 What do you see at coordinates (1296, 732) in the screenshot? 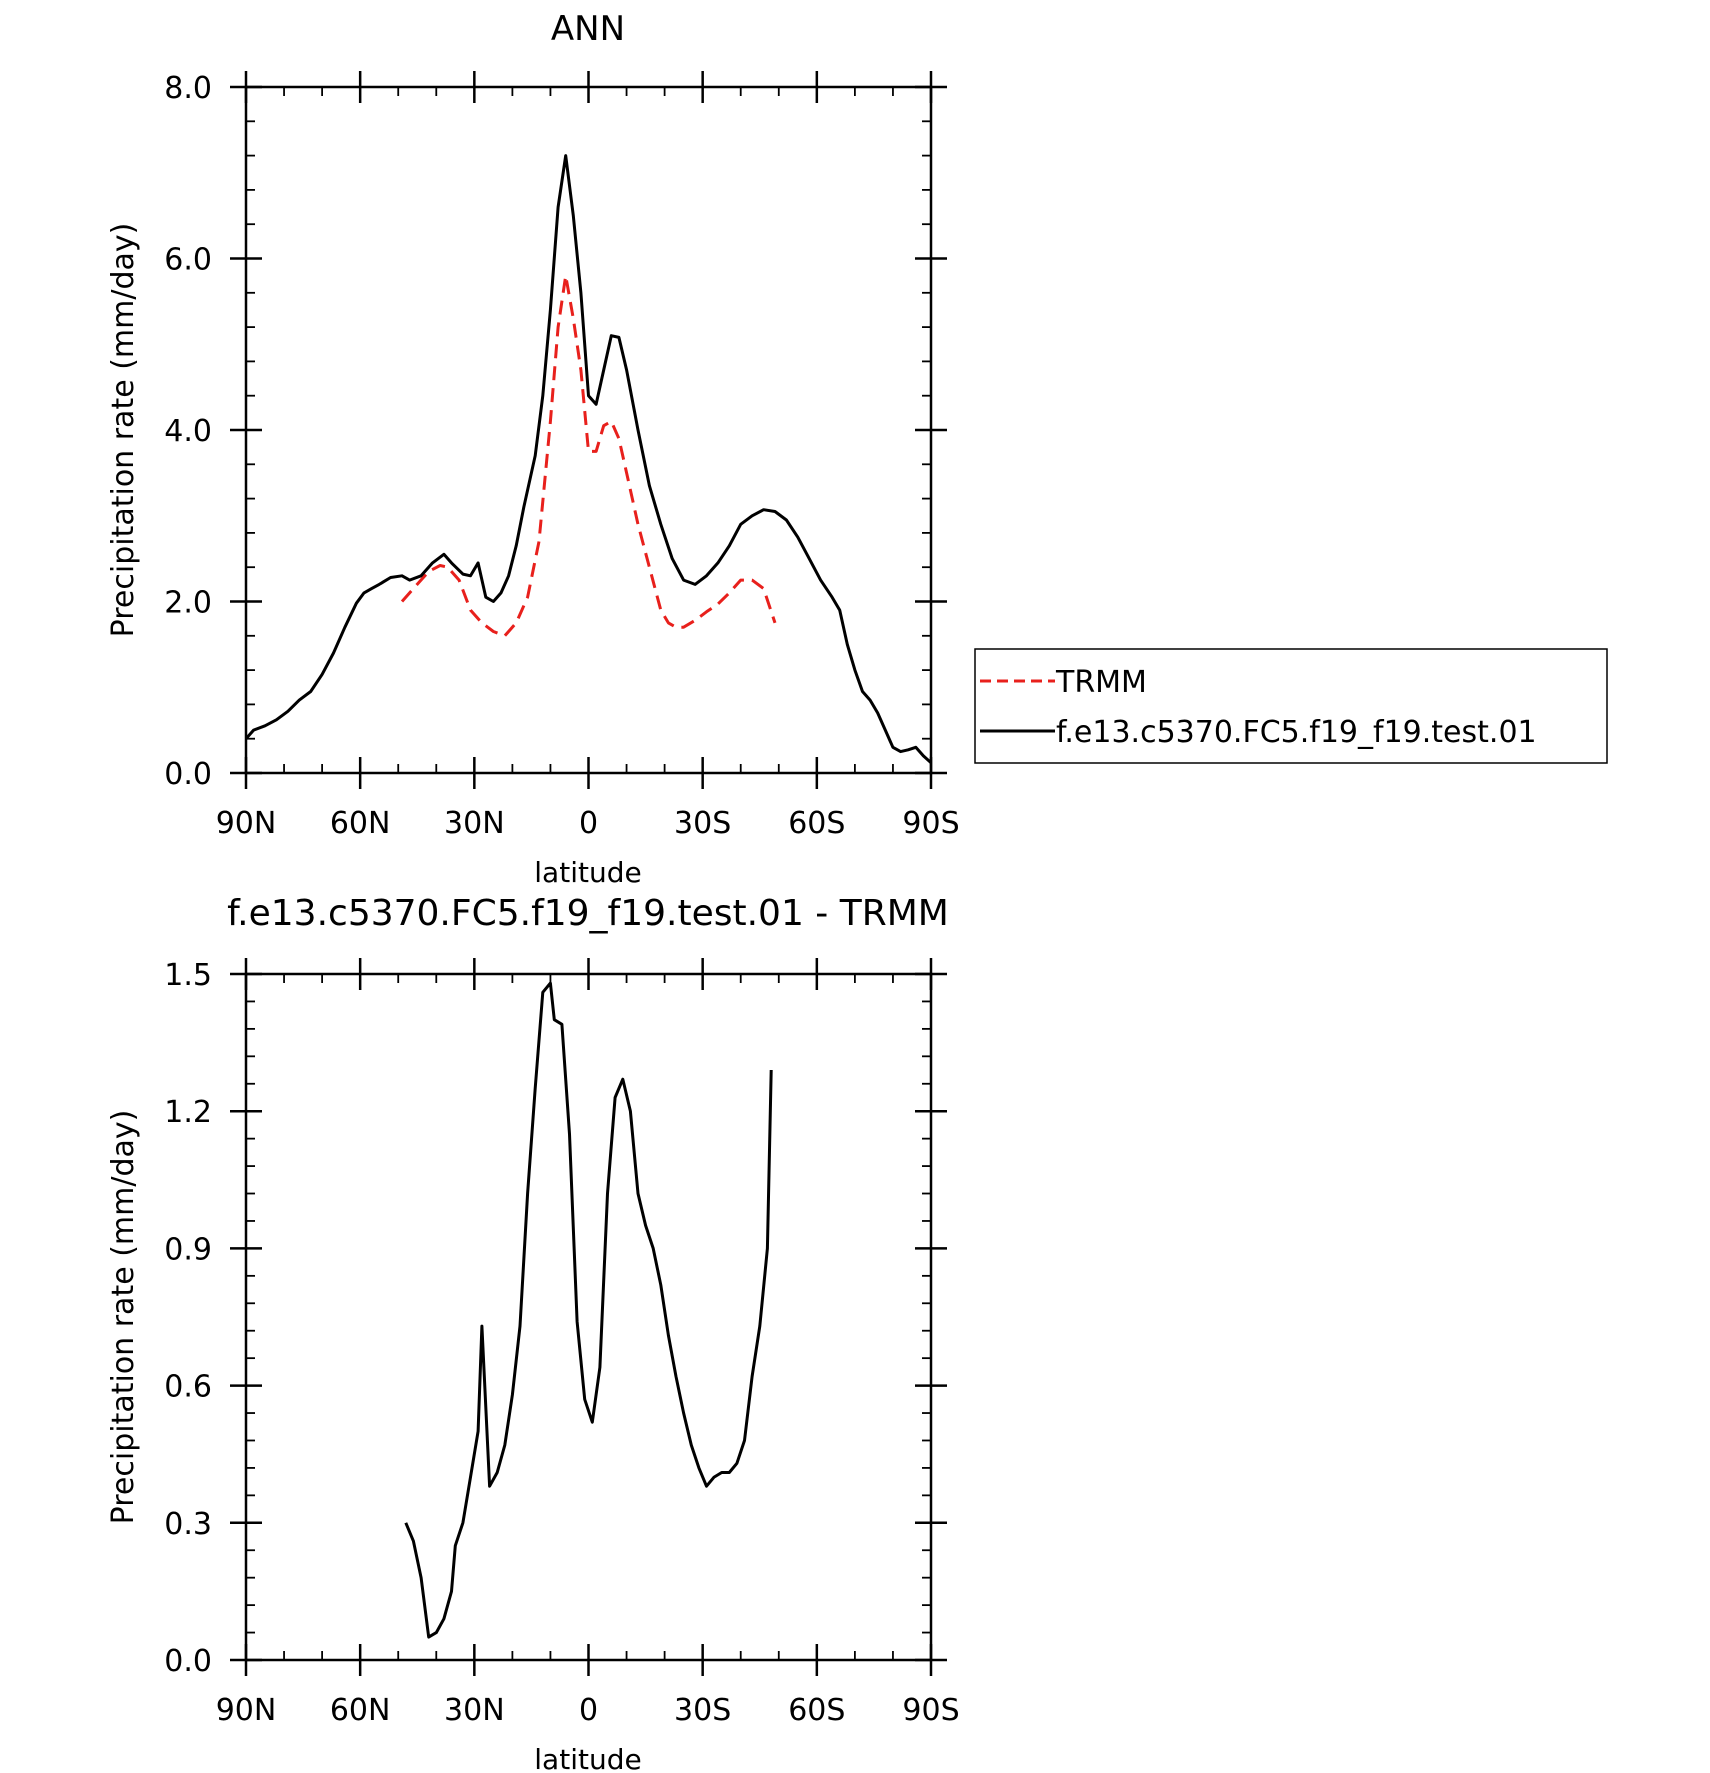
I see `legend-label-model: f.e13.c5370.FC5.f19_f19.test.01` at bounding box center [1296, 732].